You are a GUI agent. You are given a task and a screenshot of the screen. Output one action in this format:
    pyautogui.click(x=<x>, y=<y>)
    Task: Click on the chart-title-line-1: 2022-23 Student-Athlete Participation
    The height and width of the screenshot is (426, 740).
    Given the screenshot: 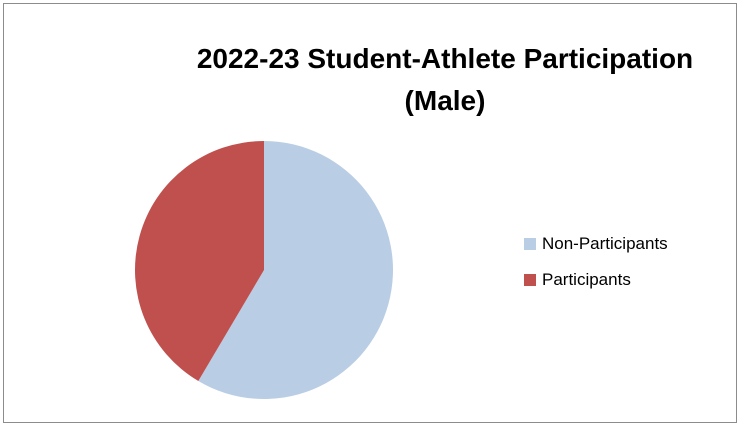 What is the action you would take?
    pyautogui.click(x=445, y=58)
    